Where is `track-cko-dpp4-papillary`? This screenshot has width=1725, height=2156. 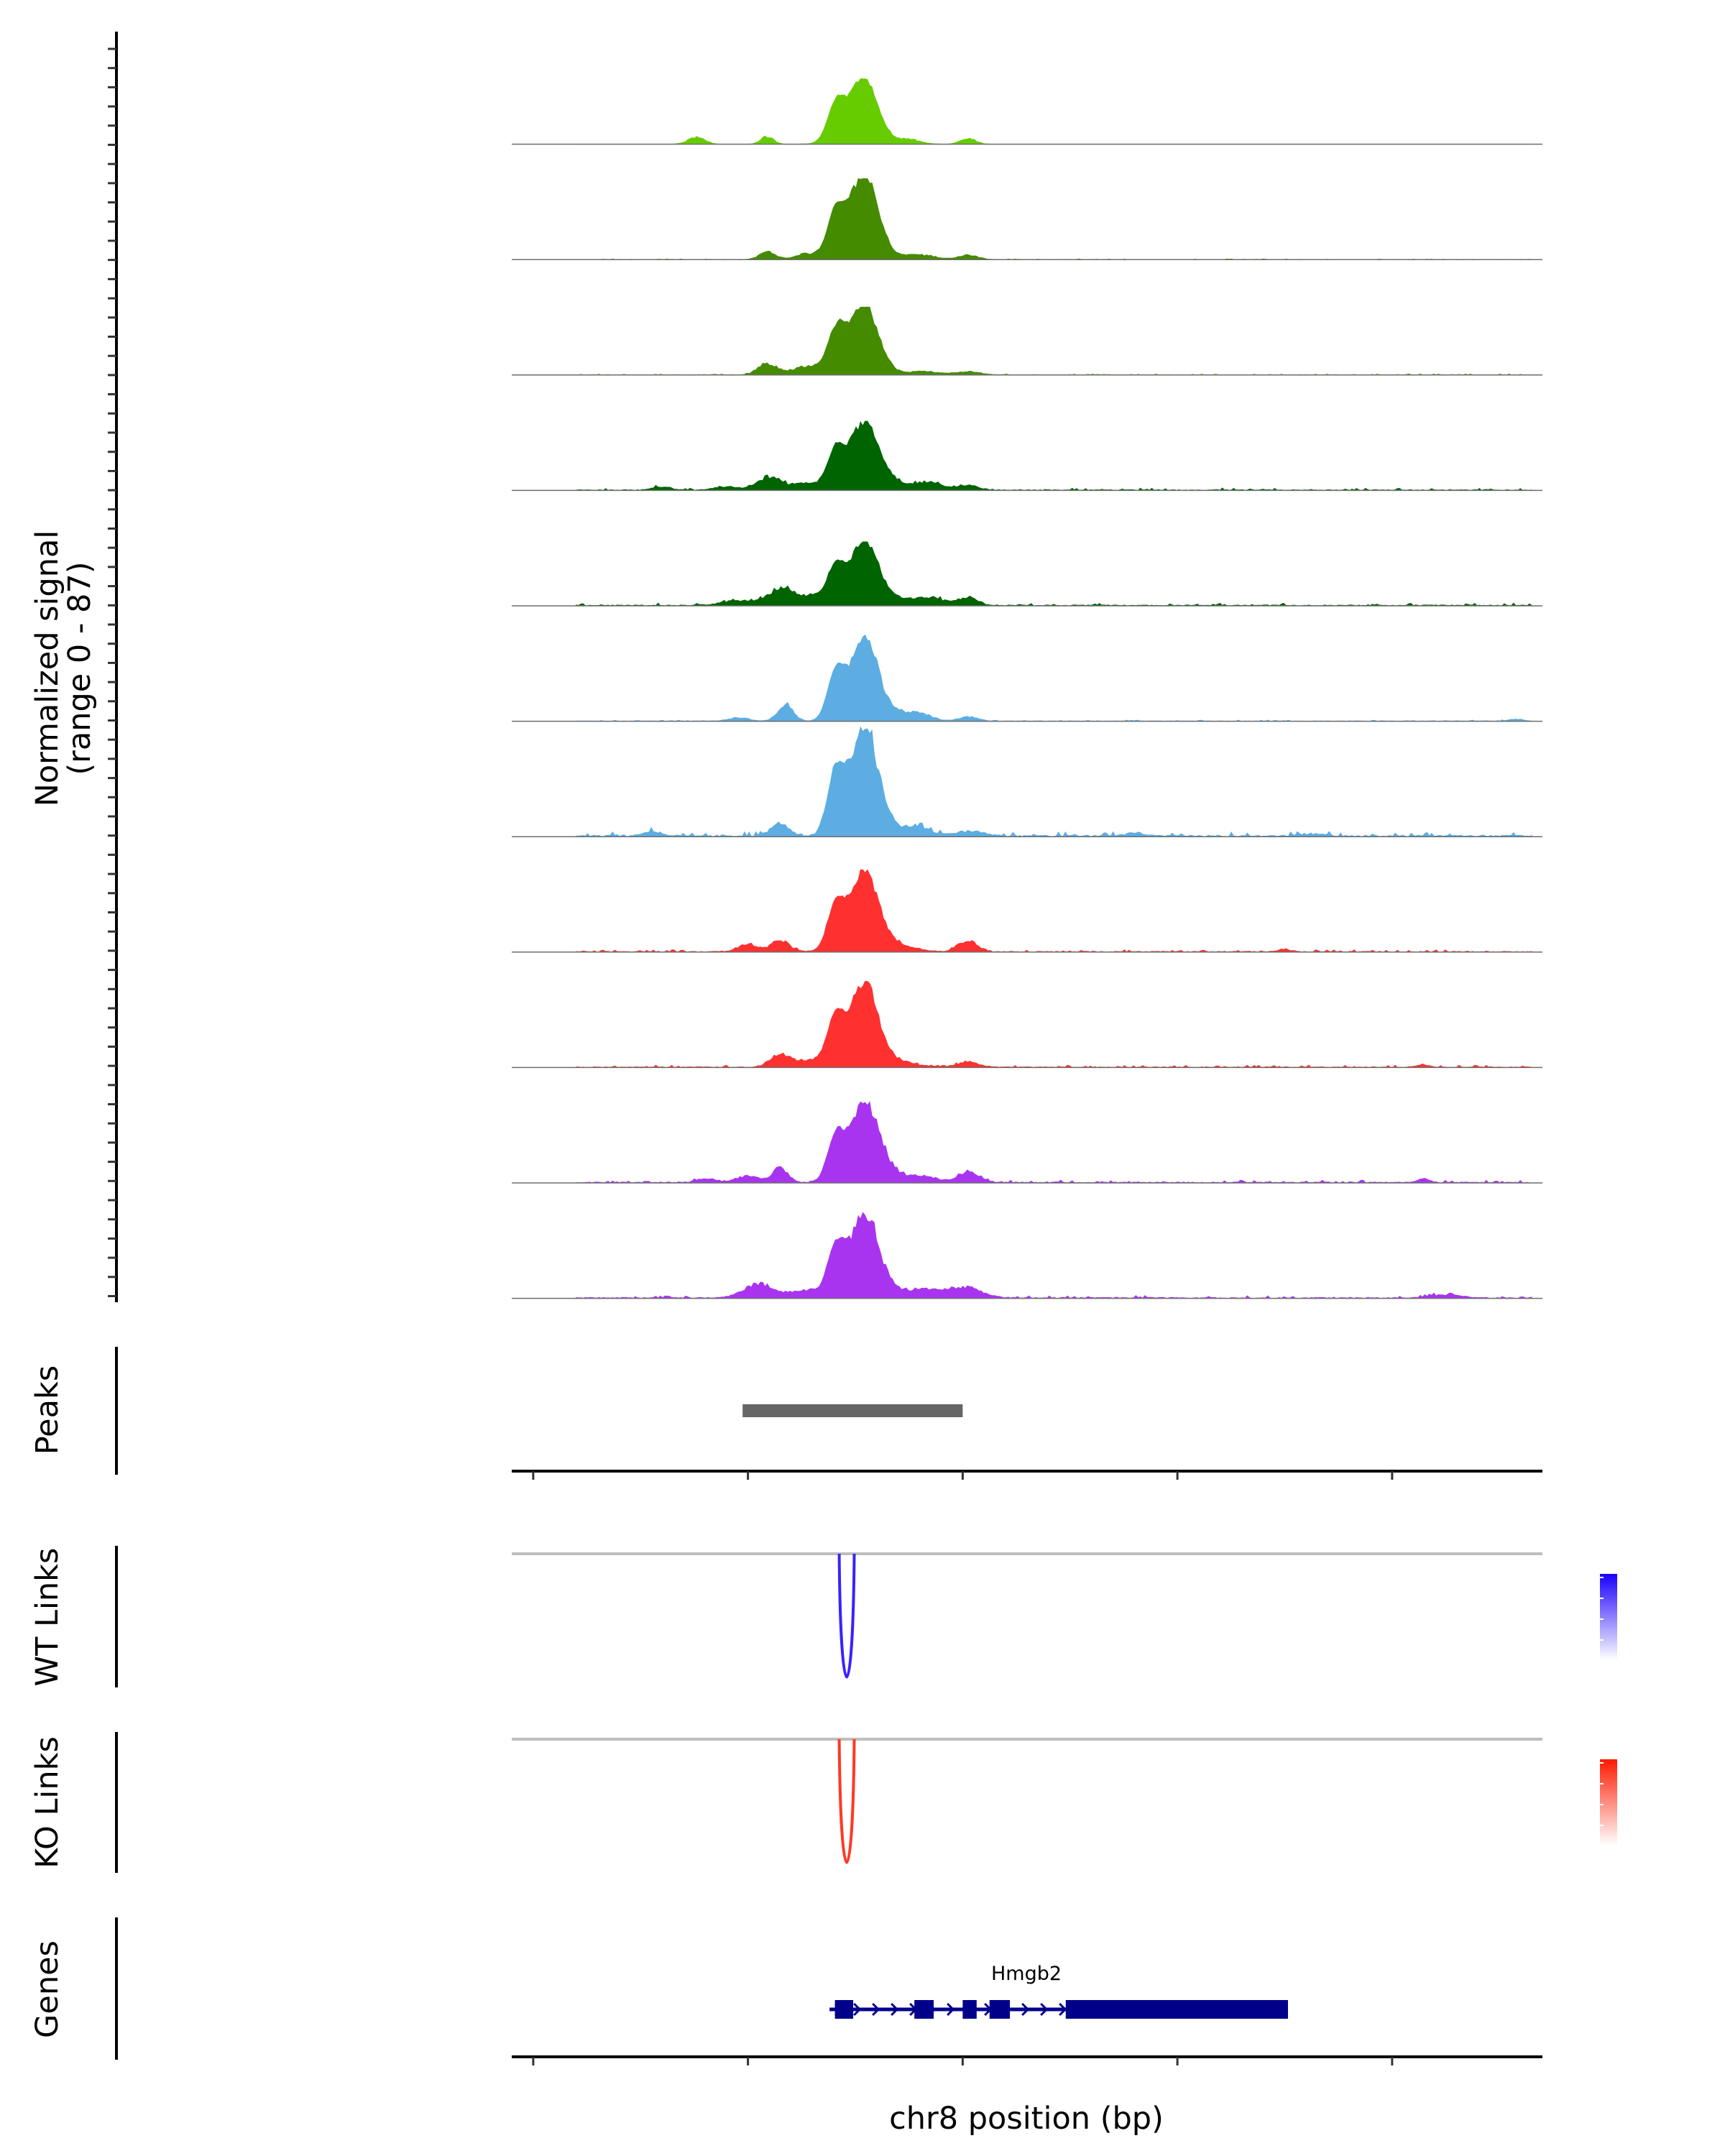 track-cko-dpp4-papillary is located at coordinates (1027, 341).